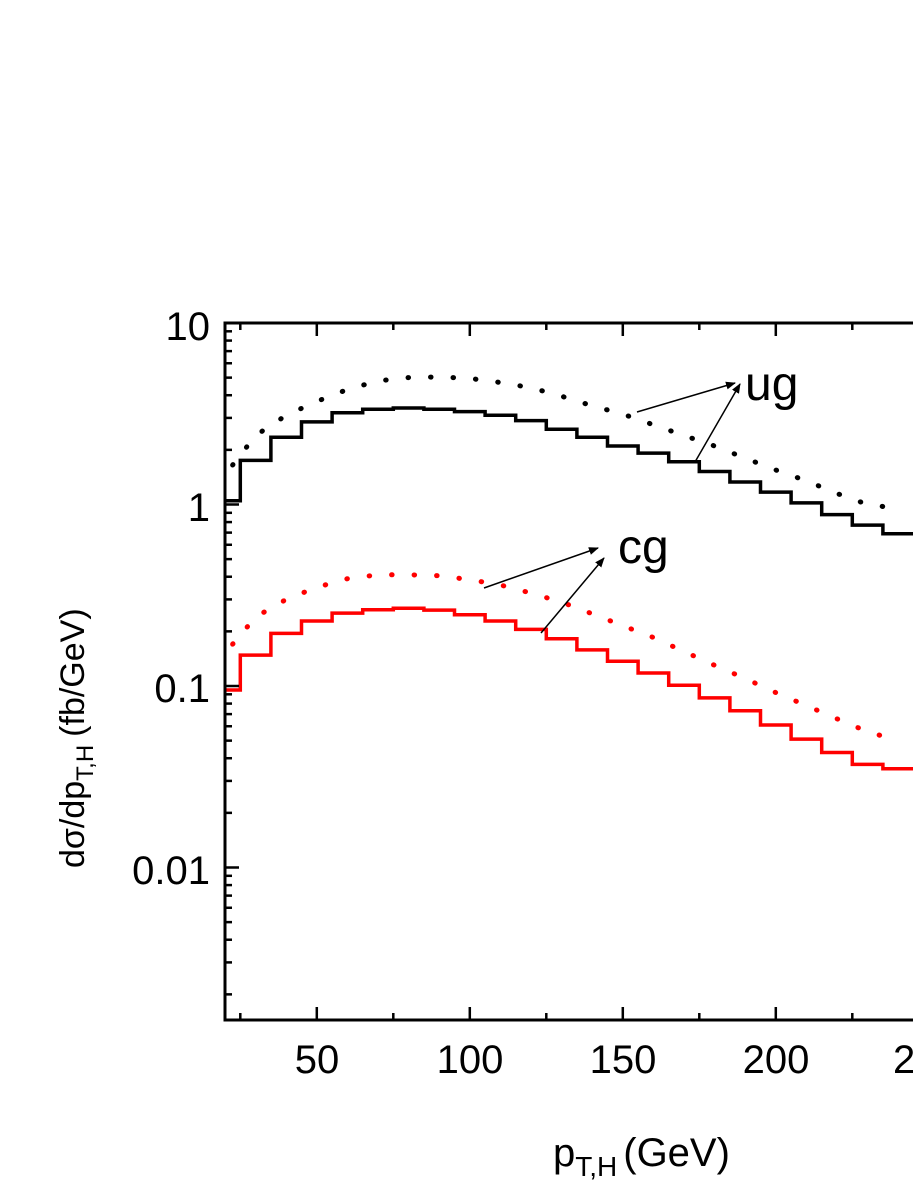 This screenshot has height=1182, width=913. What do you see at coordinates (182, 689) in the screenshot?
I see `y-tick-label: 0.1` at bounding box center [182, 689].